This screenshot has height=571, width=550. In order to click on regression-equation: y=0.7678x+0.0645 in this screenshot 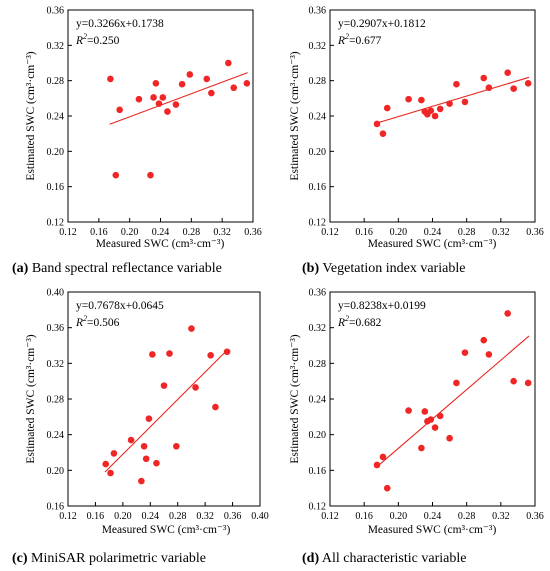, I will do `click(120, 306)`.